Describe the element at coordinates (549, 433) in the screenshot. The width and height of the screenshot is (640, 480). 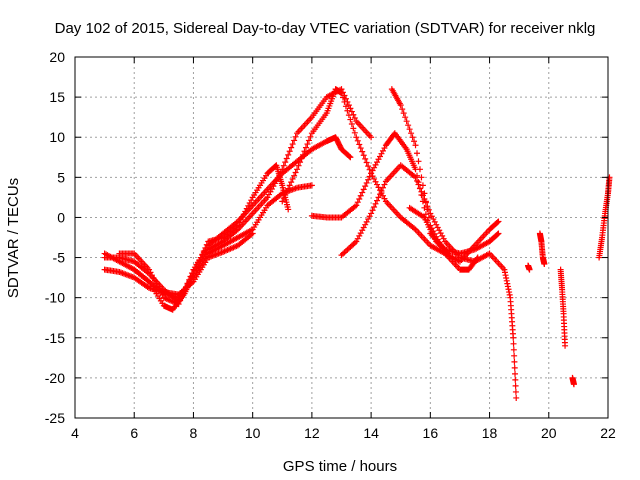
I see `x-tick-label: 20` at that location.